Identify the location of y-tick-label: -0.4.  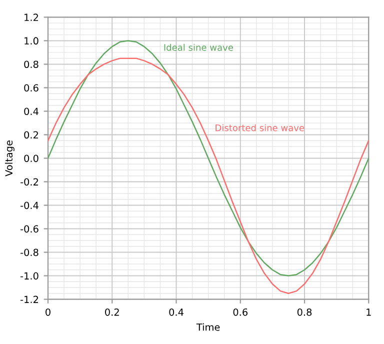
(29, 206).